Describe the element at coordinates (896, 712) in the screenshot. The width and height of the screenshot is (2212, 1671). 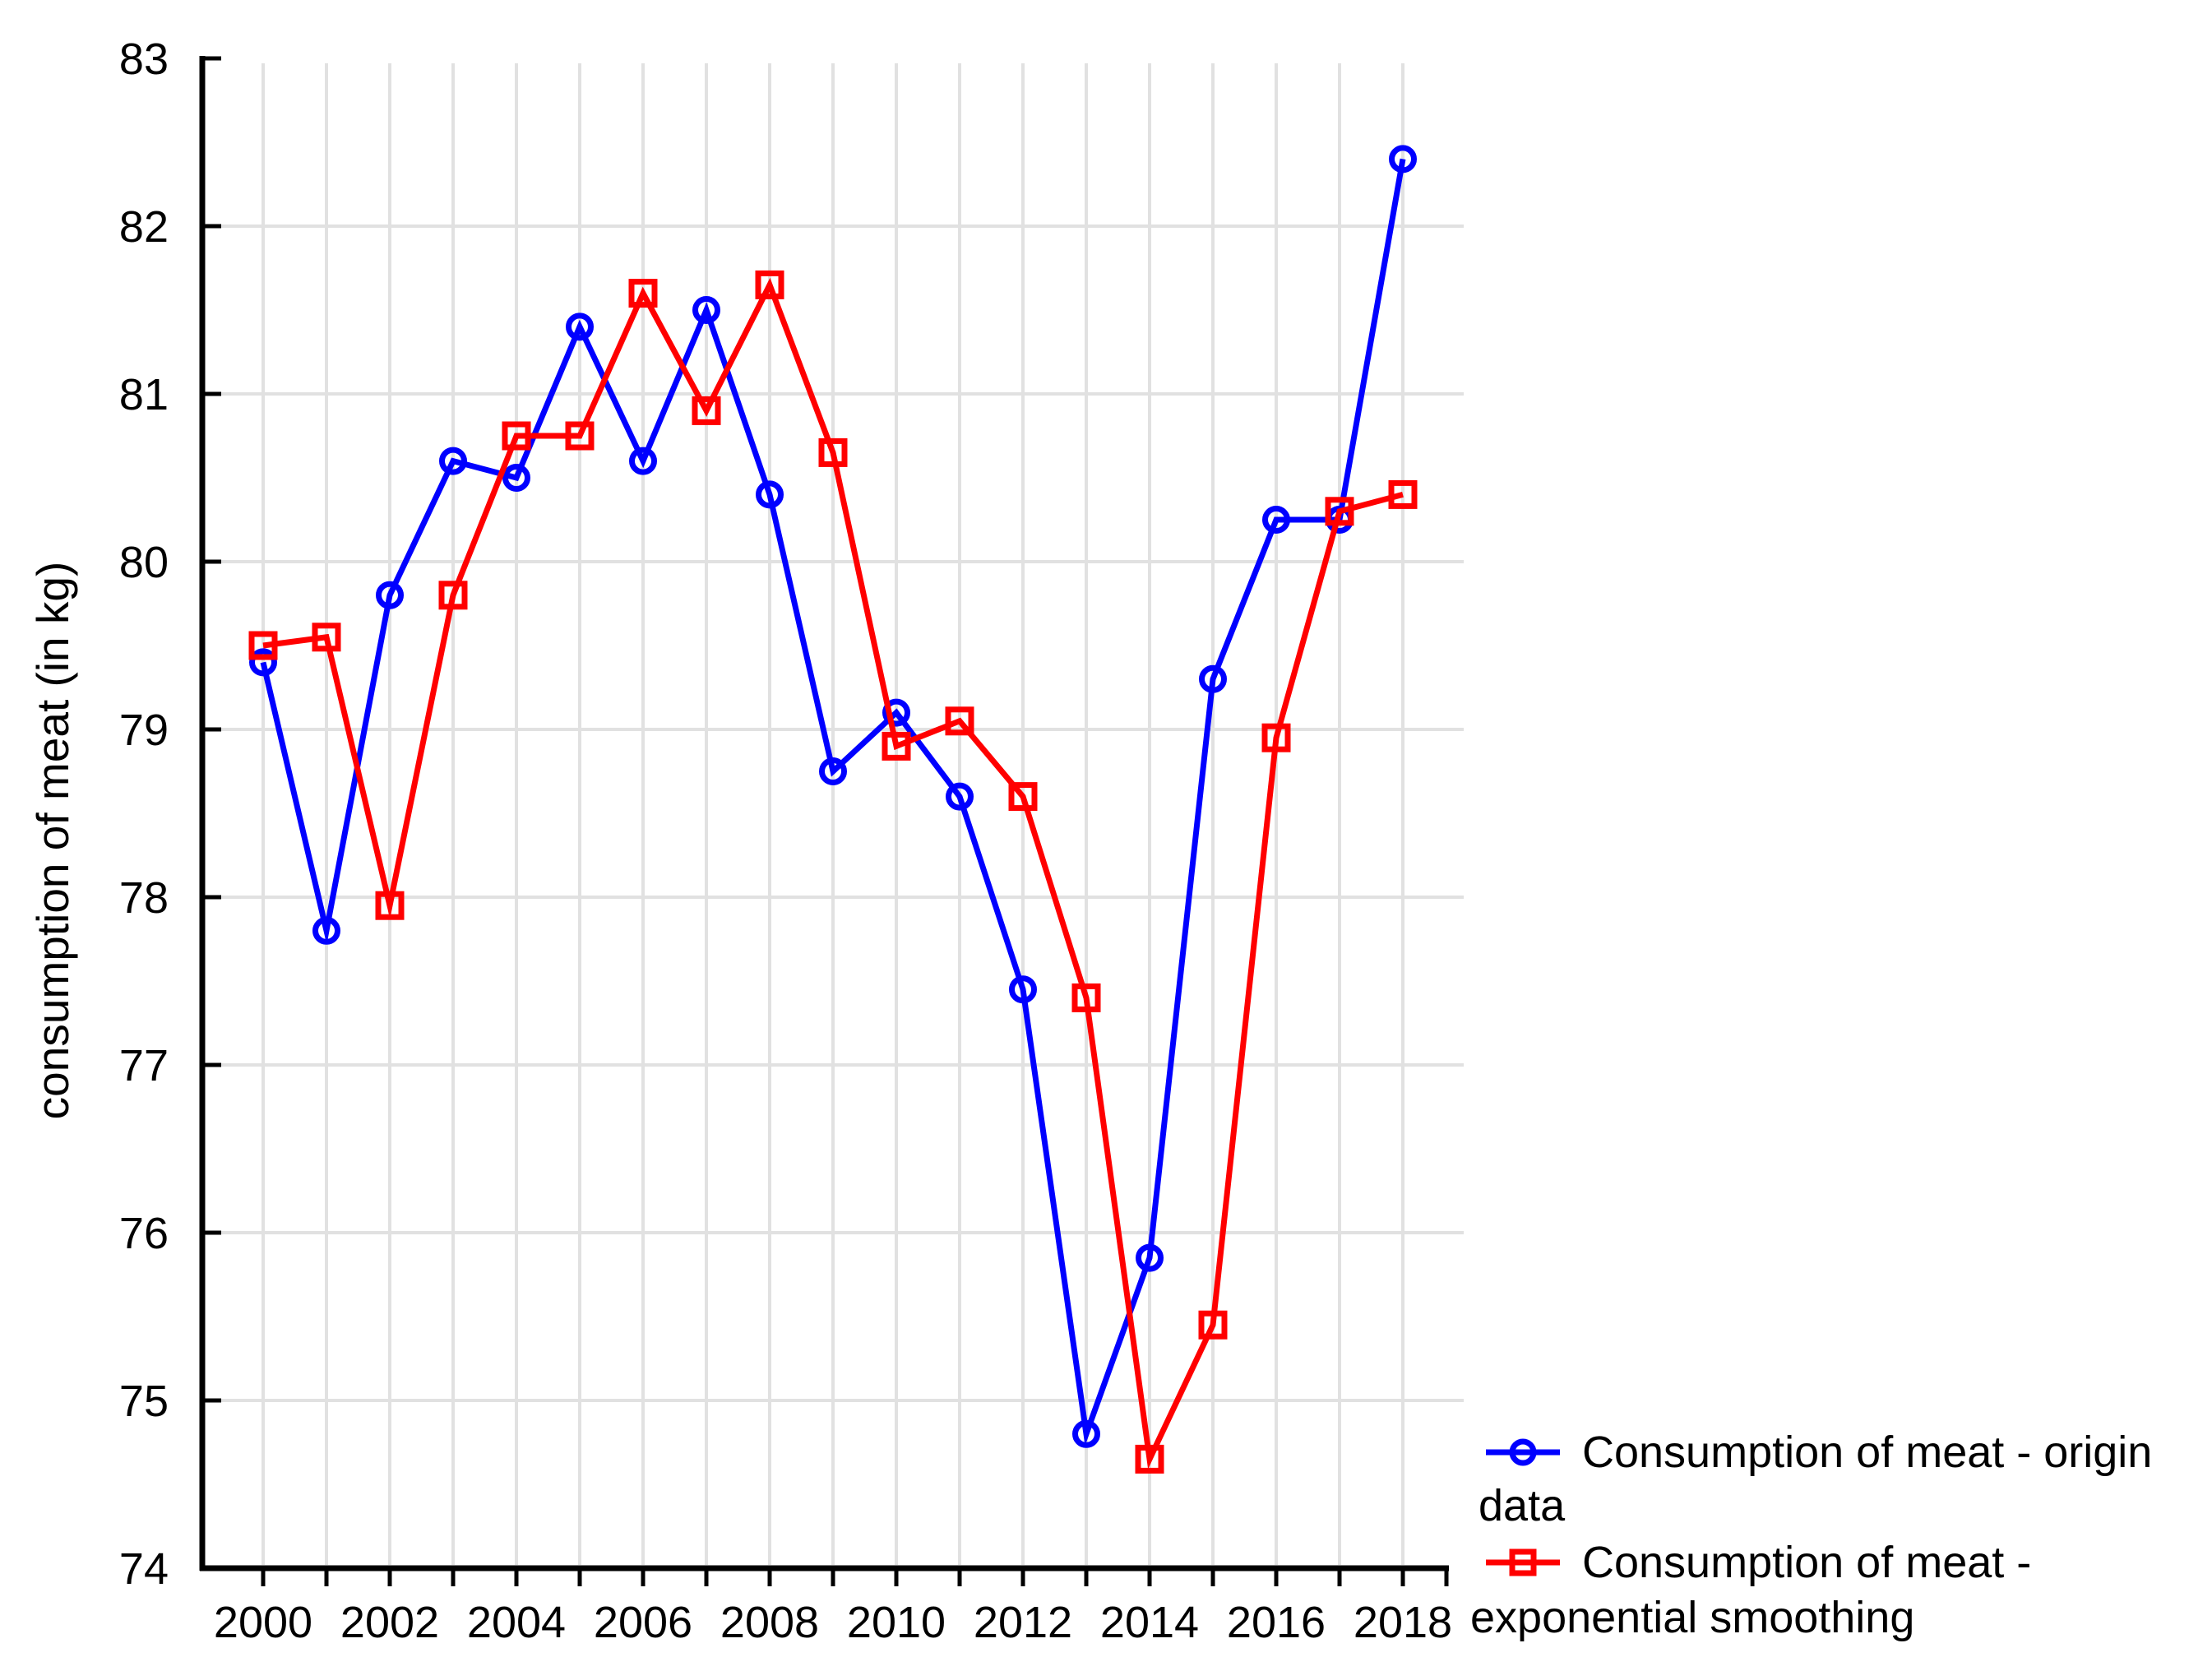
I see `data-point-origin-2010` at that location.